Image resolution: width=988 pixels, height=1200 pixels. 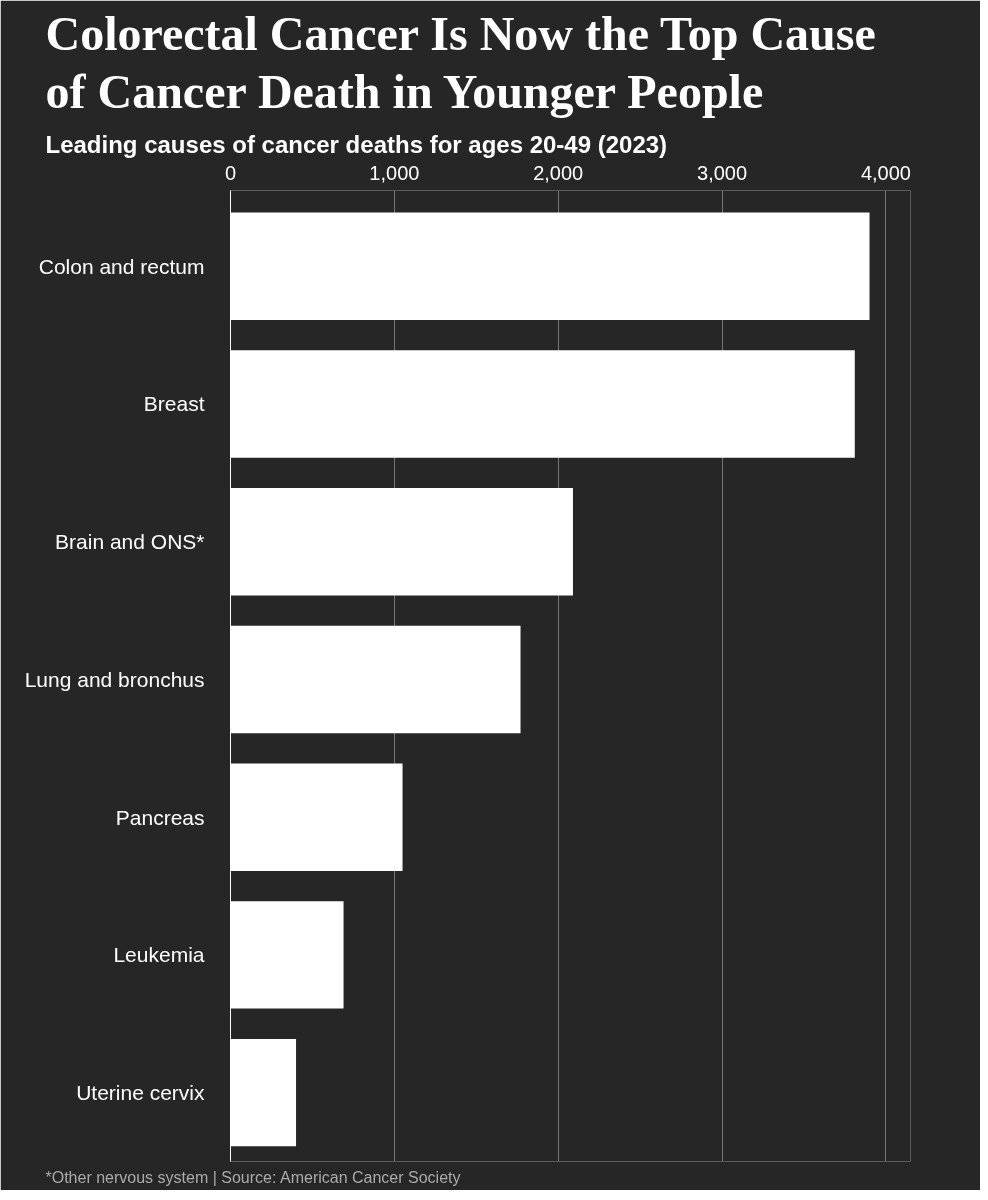 What do you see at coordinates (230, 172) in the screenshot?
I see `x-tick-label: 0` at bounding box center [230, 172].